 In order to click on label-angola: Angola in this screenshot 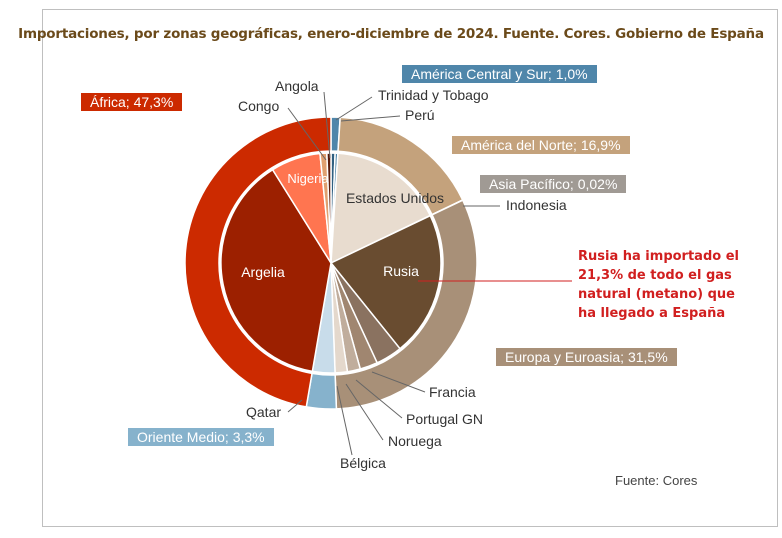, I will do `click(297, 86)`.